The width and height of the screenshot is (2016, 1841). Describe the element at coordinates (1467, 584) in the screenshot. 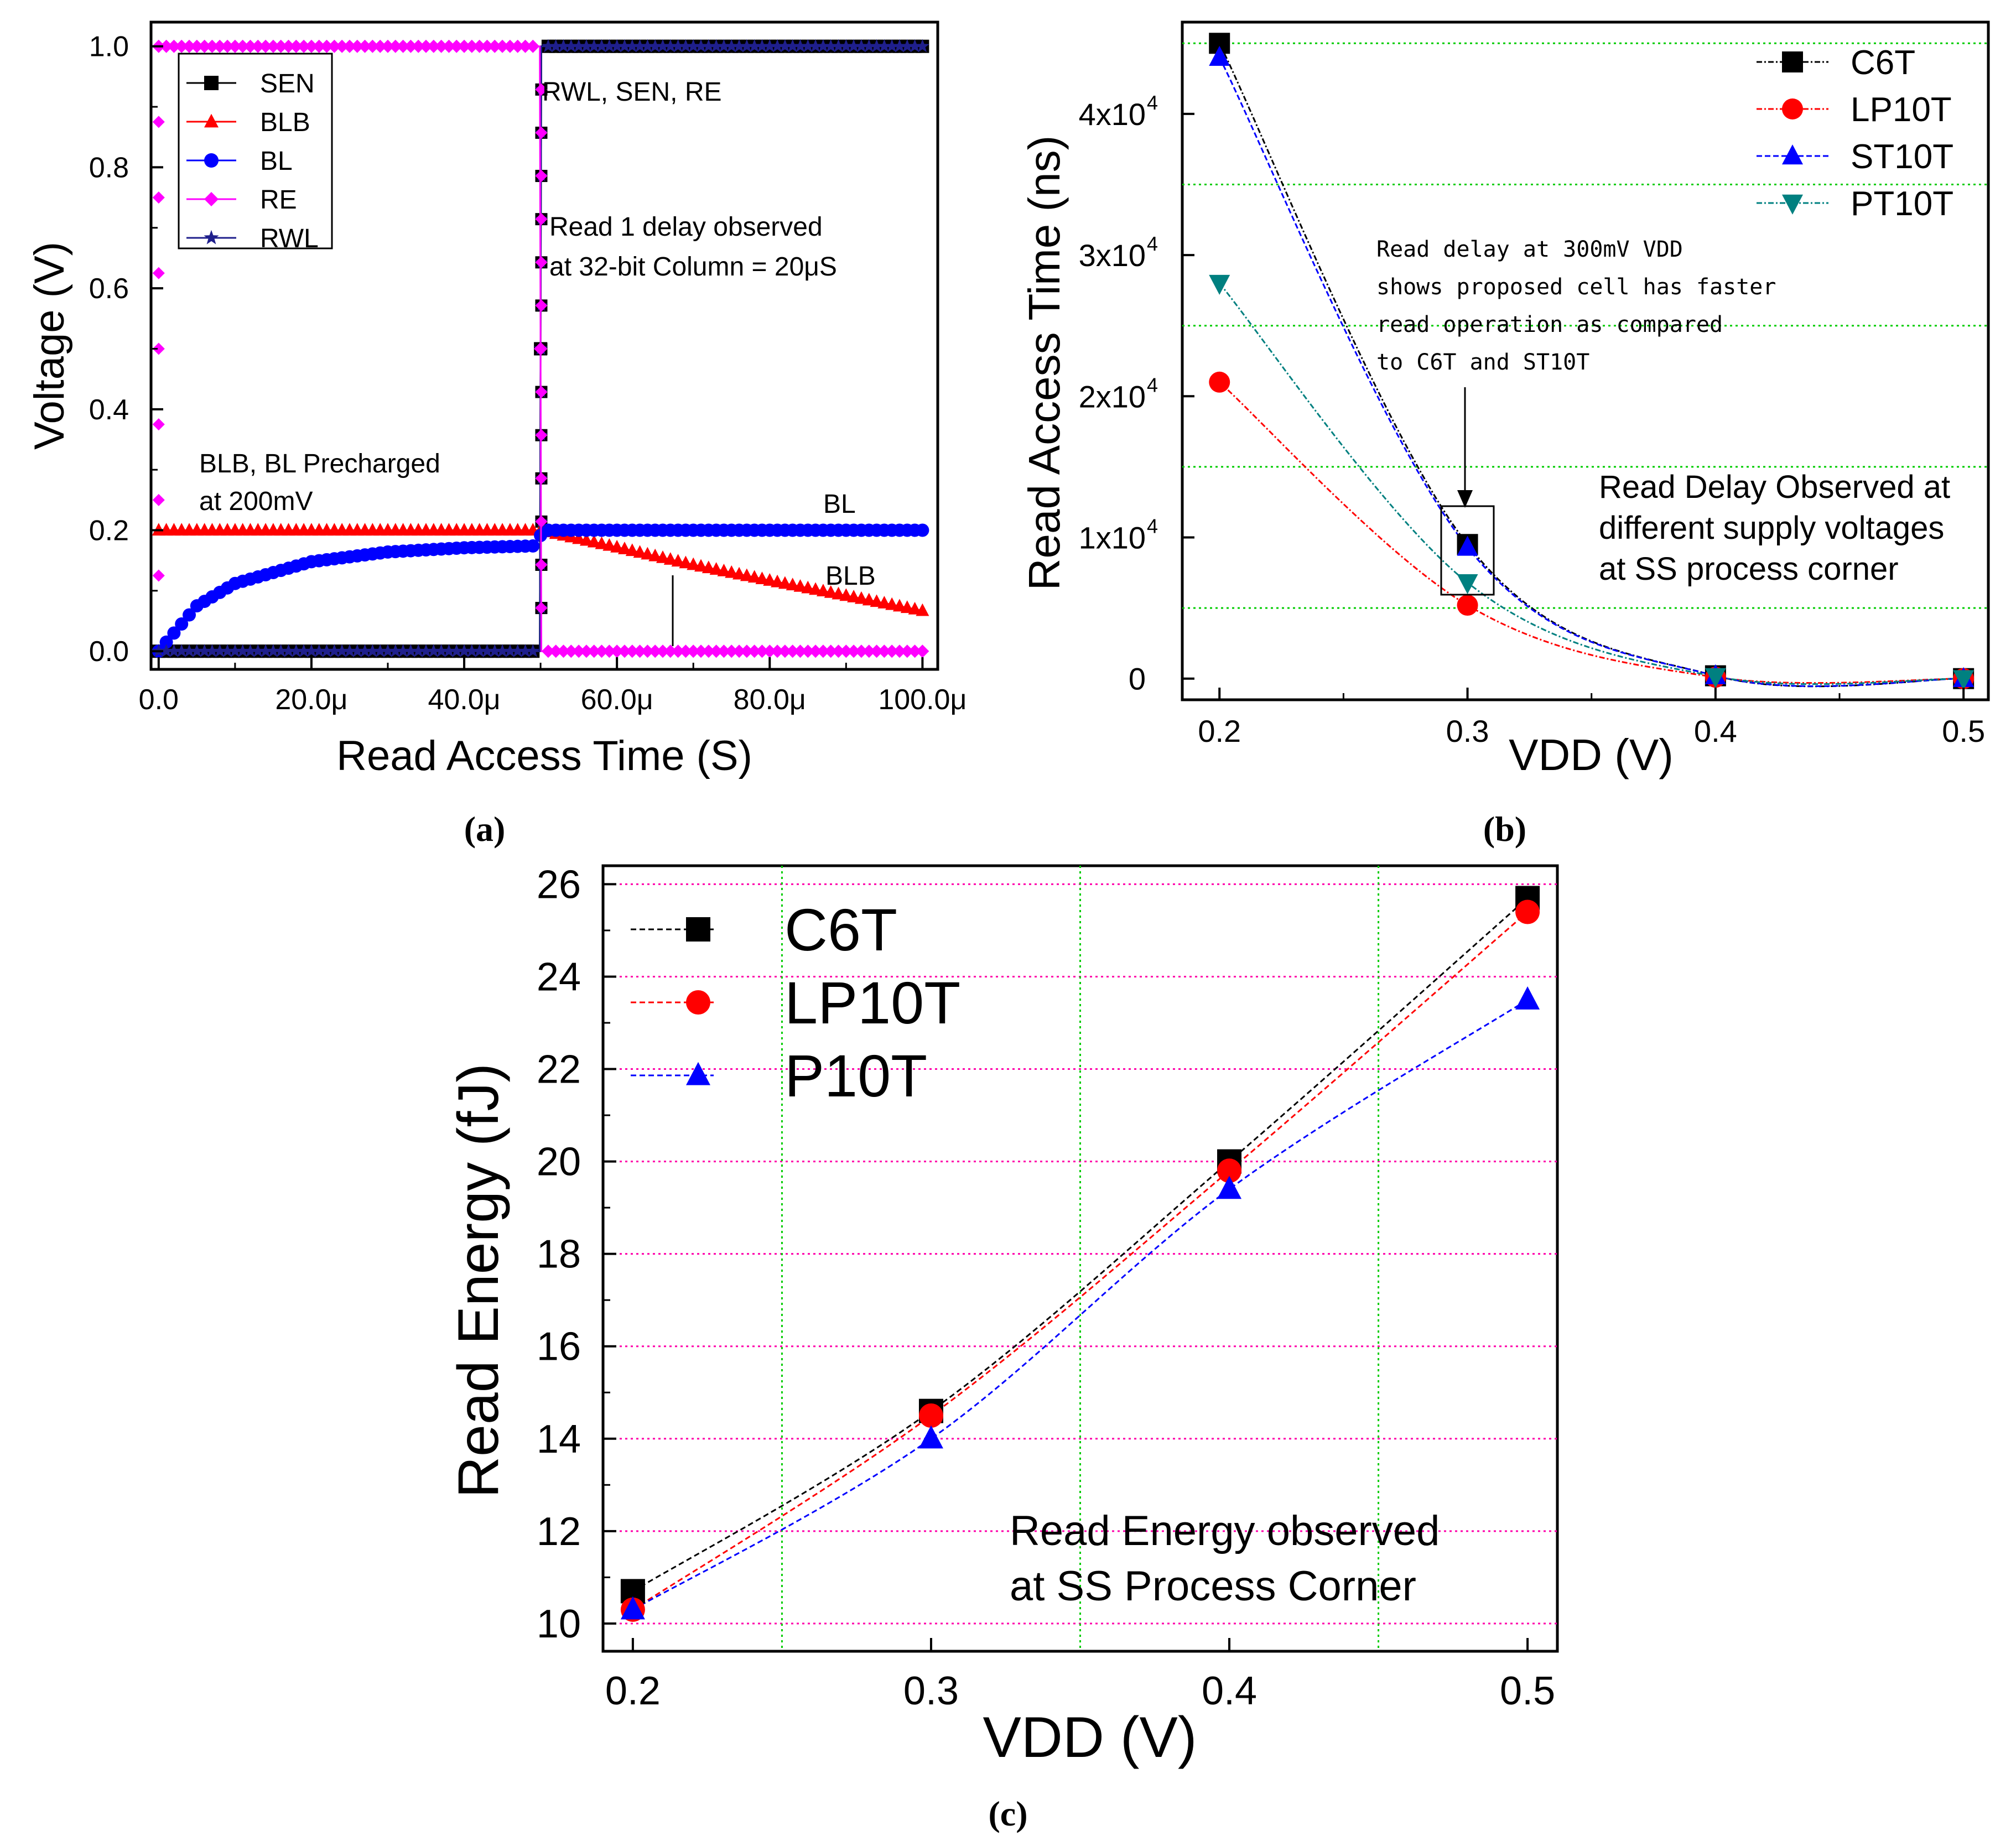

I see `point-b-pt10t` at that location.